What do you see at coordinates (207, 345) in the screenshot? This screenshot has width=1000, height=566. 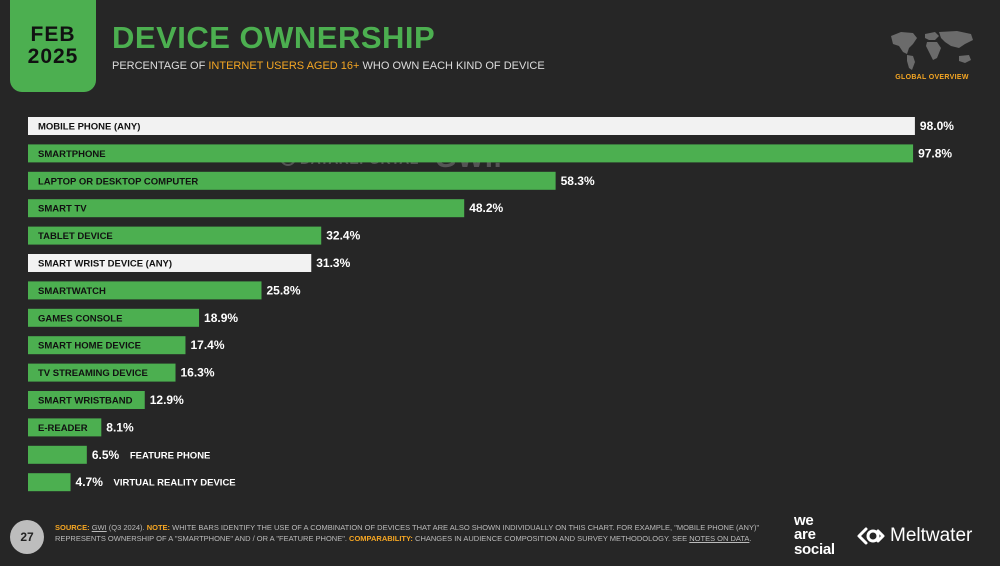 I see `value-label-8: 17.4%` at bounding box center [207, 345].